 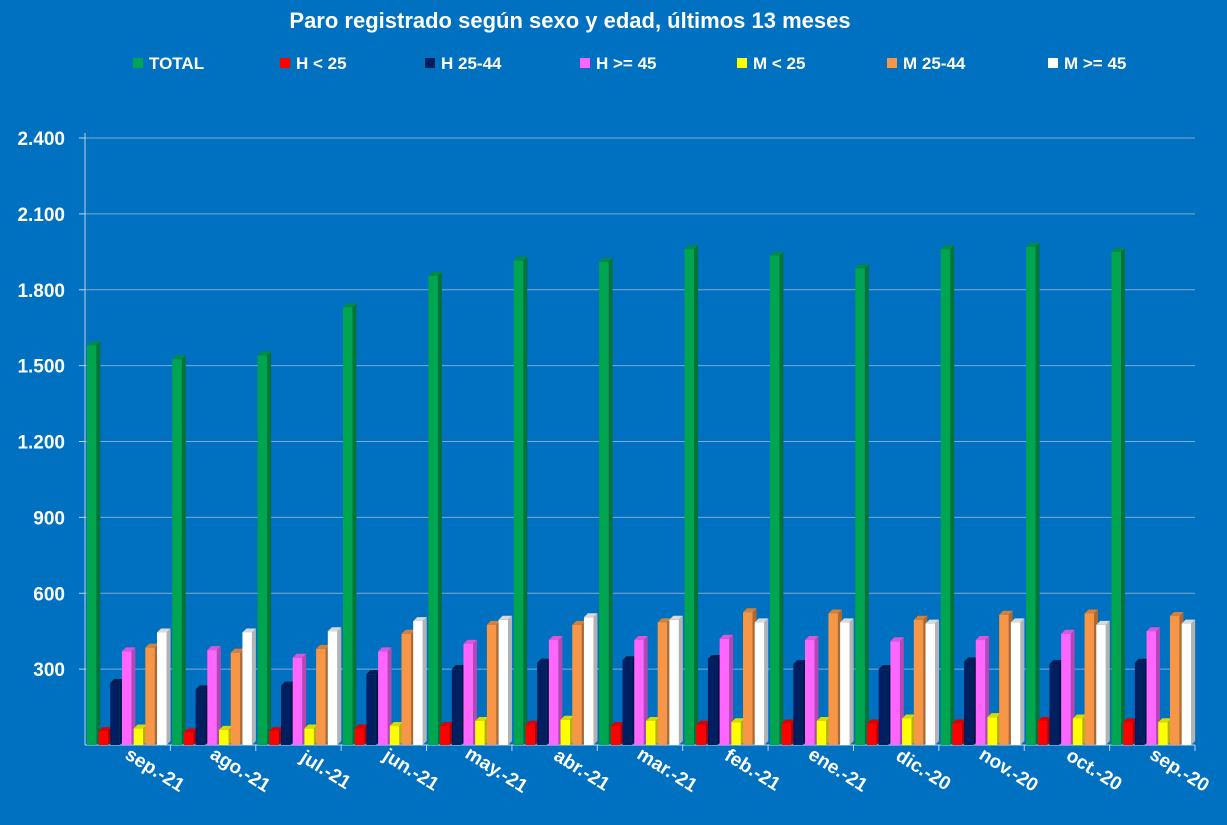 I want to click on y-tick-label: 1.500, so click(x=41, y=367).